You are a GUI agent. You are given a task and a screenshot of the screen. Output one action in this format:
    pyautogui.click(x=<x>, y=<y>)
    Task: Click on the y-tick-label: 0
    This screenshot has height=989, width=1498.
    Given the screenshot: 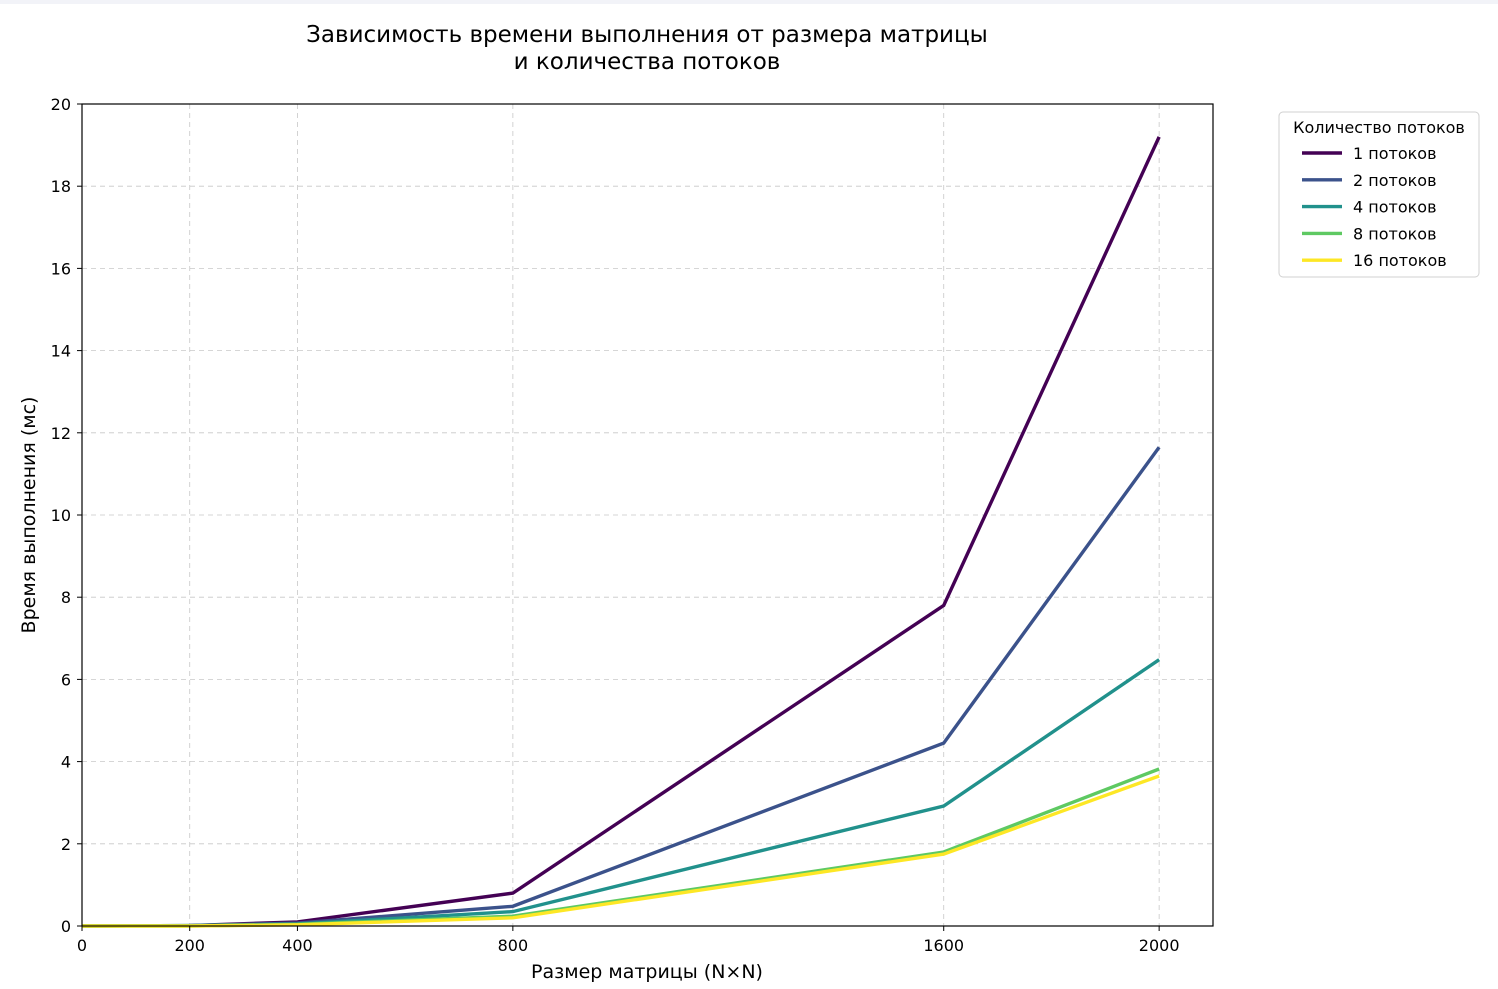 What is the action you would take?
    pyautogui.click(x=66, y=926)
    